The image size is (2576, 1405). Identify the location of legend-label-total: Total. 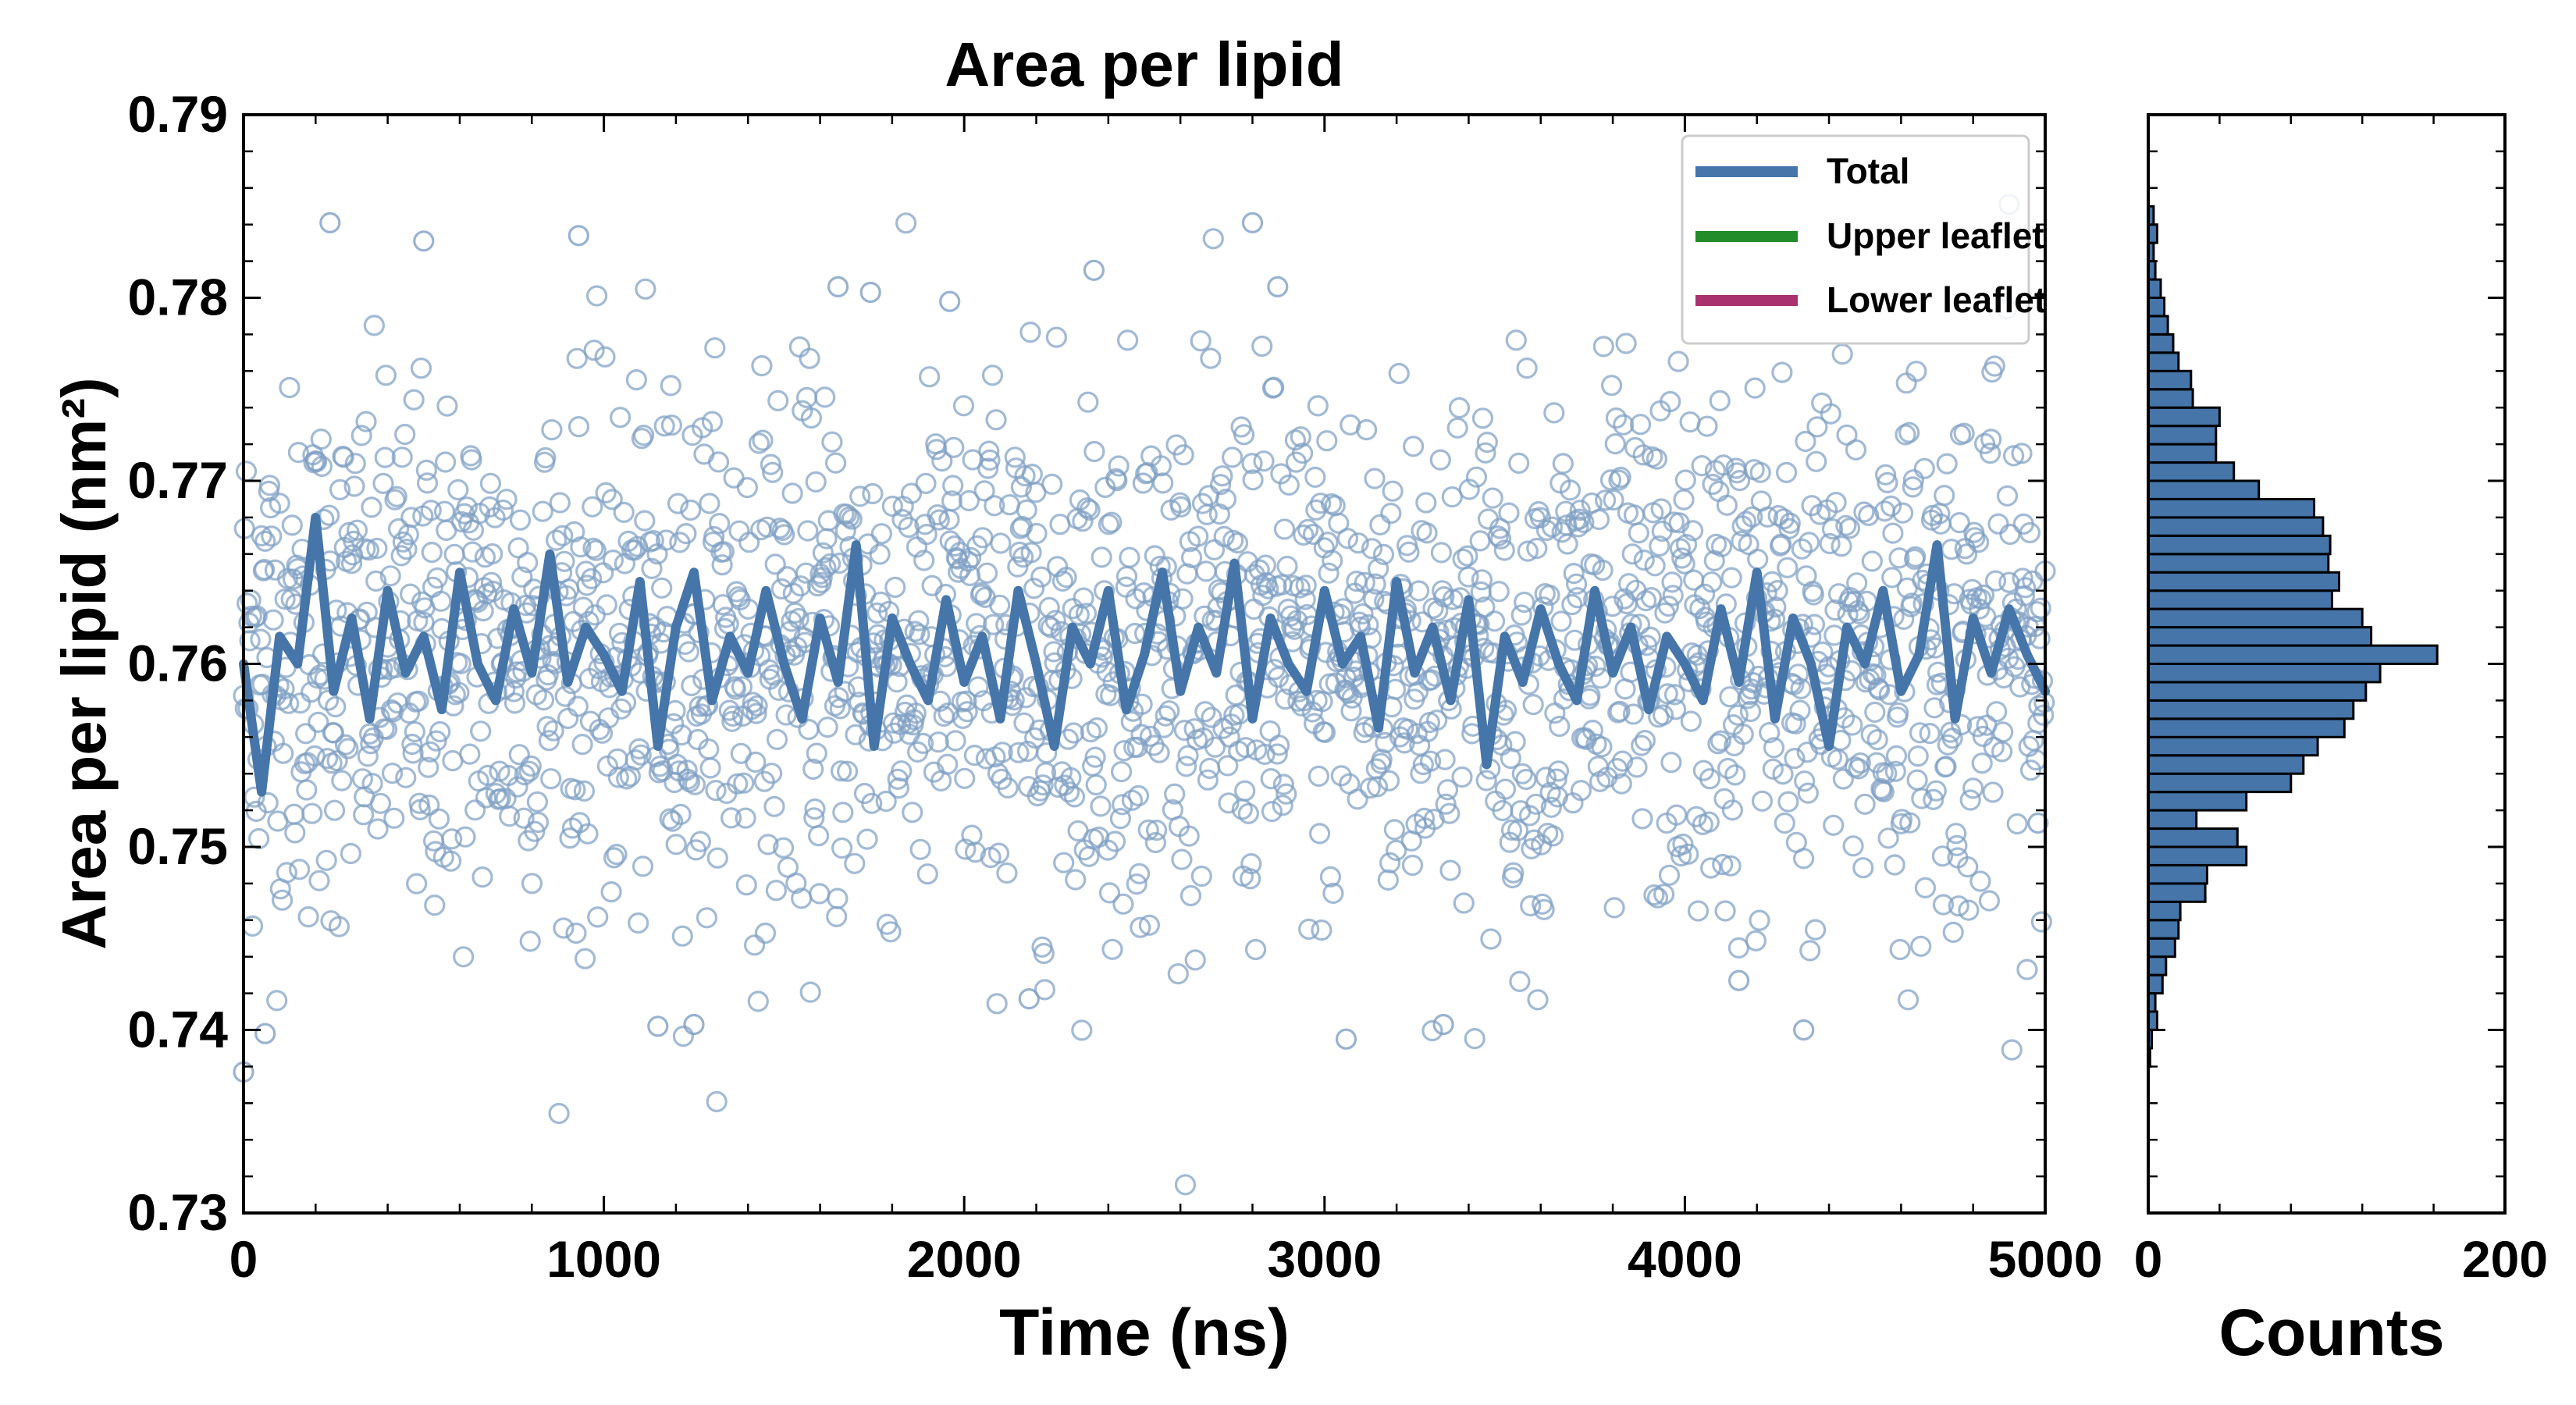
(1868, 171).